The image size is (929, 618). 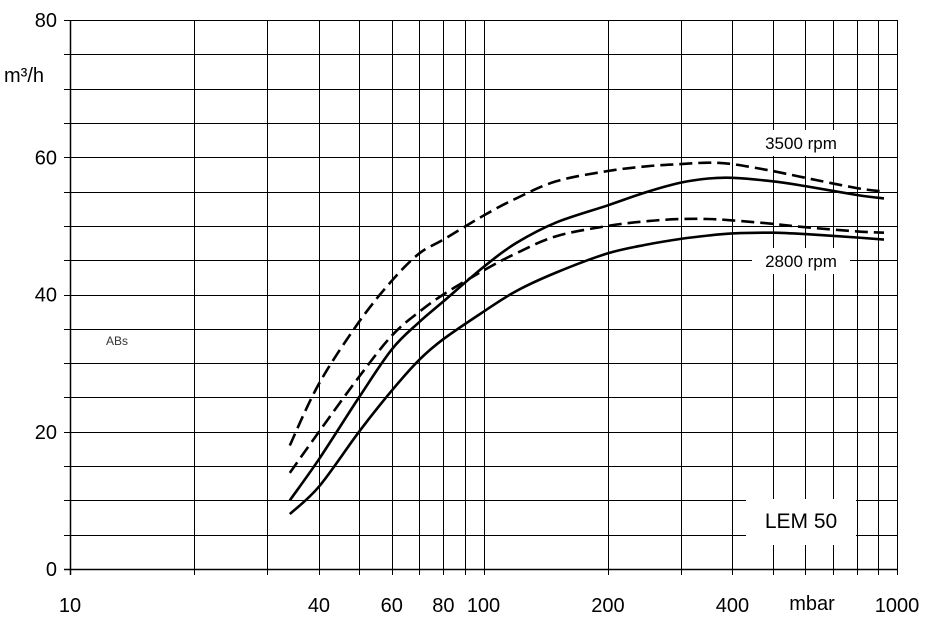 I want to click on y-tick-label: 60, so click(x=46, y=158).